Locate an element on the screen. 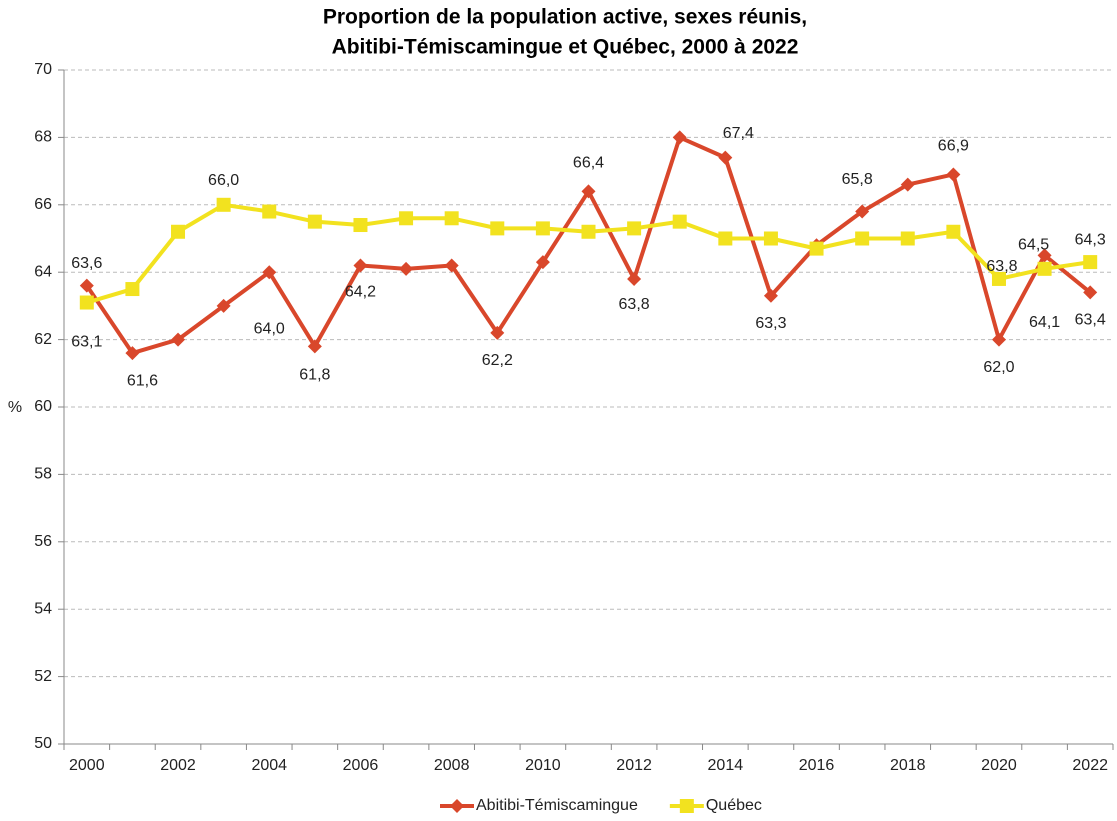 The height and width of the screenshot is (821, 1117). data-label: 64,1 is located at coordinates (1044, 322).